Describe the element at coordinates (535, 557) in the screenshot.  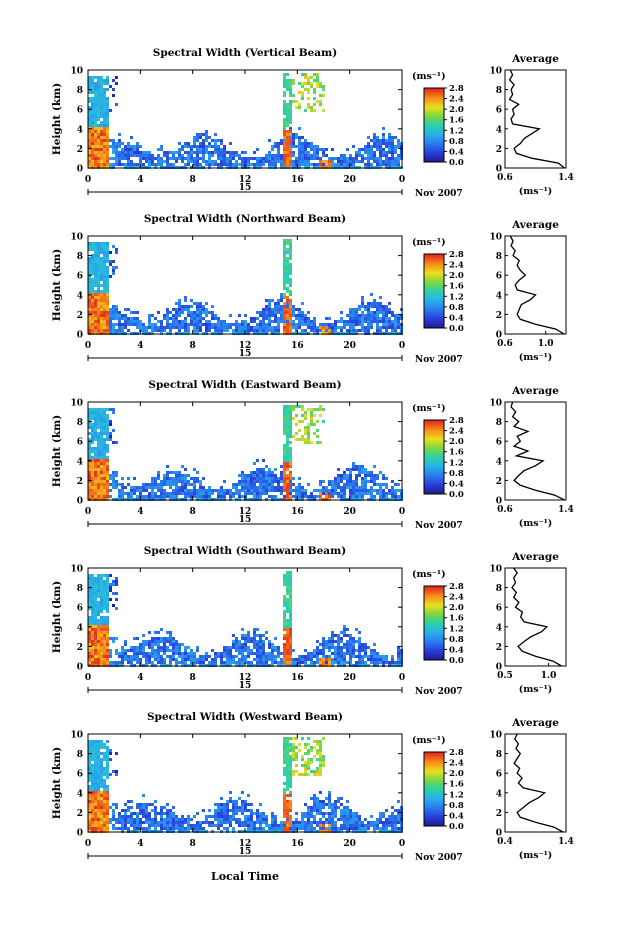
I see `average-title: Average` at that location.